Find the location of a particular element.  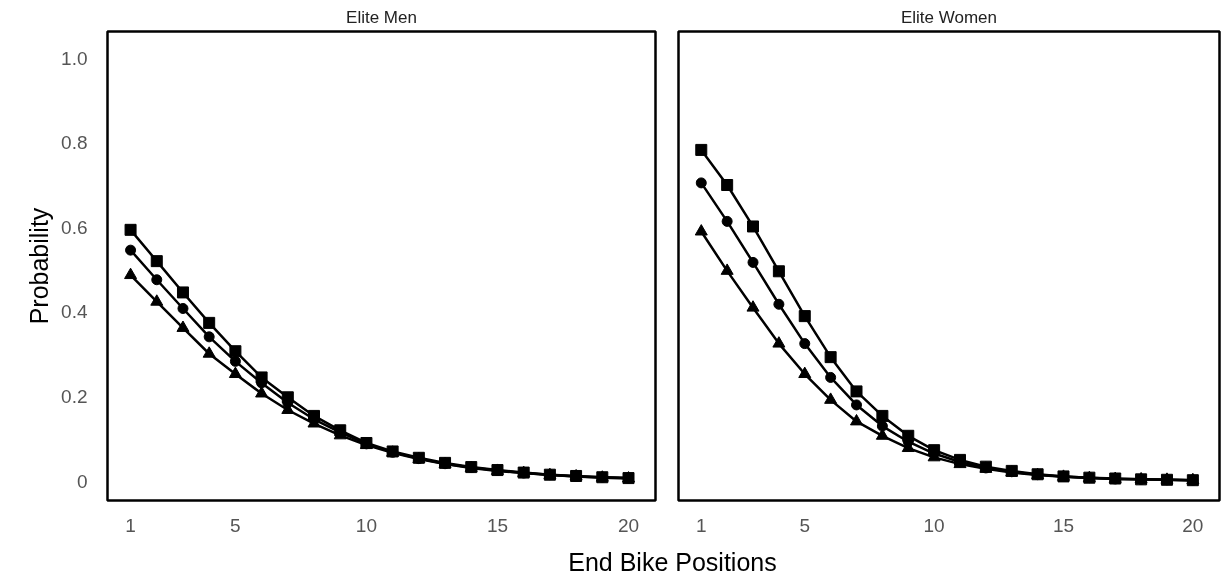

y-tick-label: 0.8 is located at coordinates (74, 143).